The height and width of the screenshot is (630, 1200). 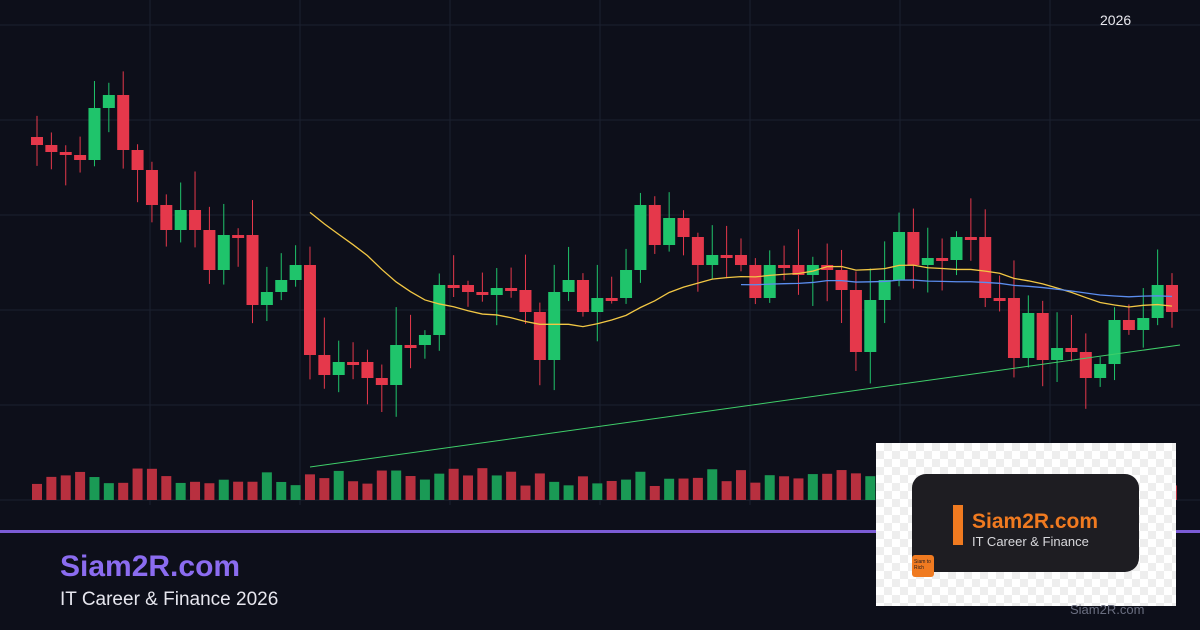 I want to click on moving-average, so click(x=741, y=269).